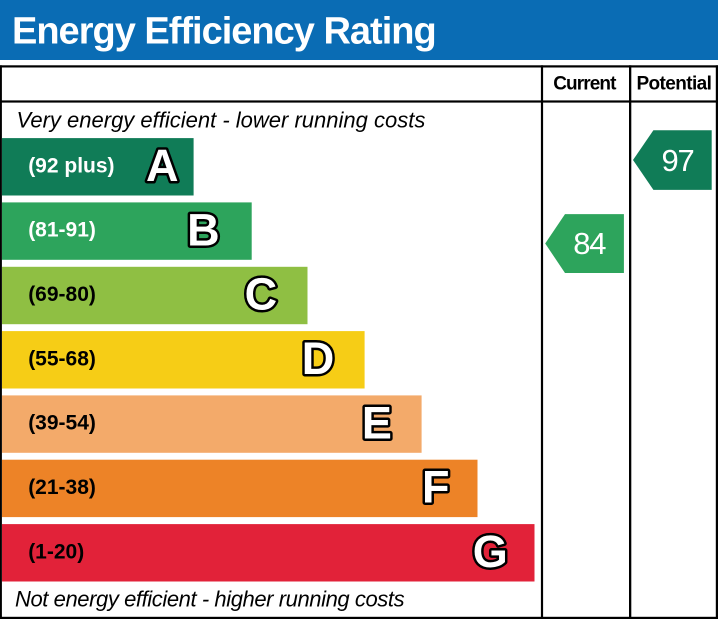  What do you see at coordinates (673, 84) in the screenshot?
I see `svg-text: Potential` at bounding box center [673, 84].